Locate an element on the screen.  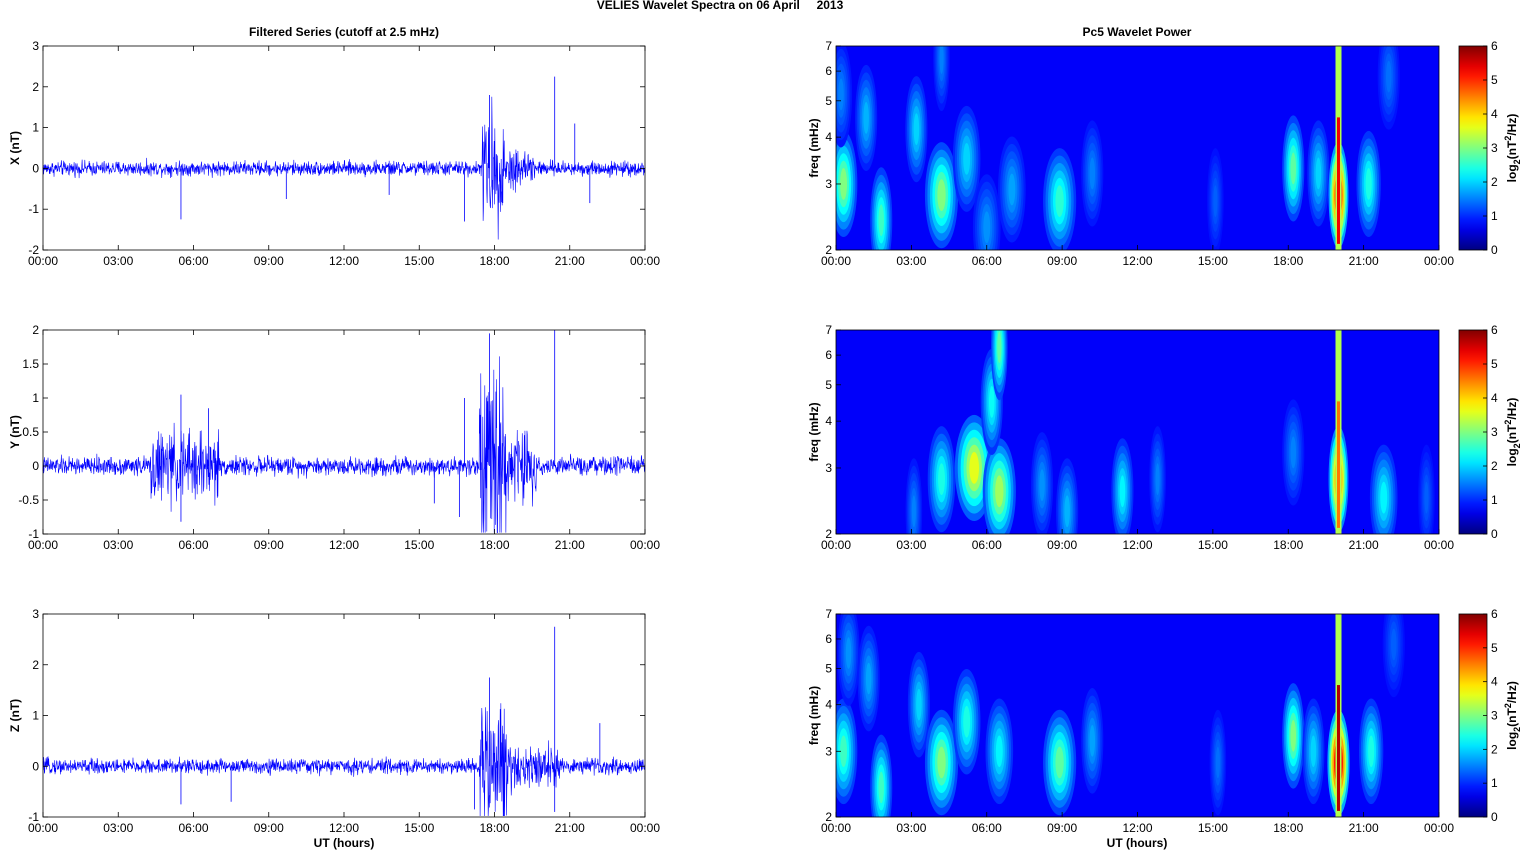
y-axis-label: freq (mHz) is located at coordinates (814, 715).